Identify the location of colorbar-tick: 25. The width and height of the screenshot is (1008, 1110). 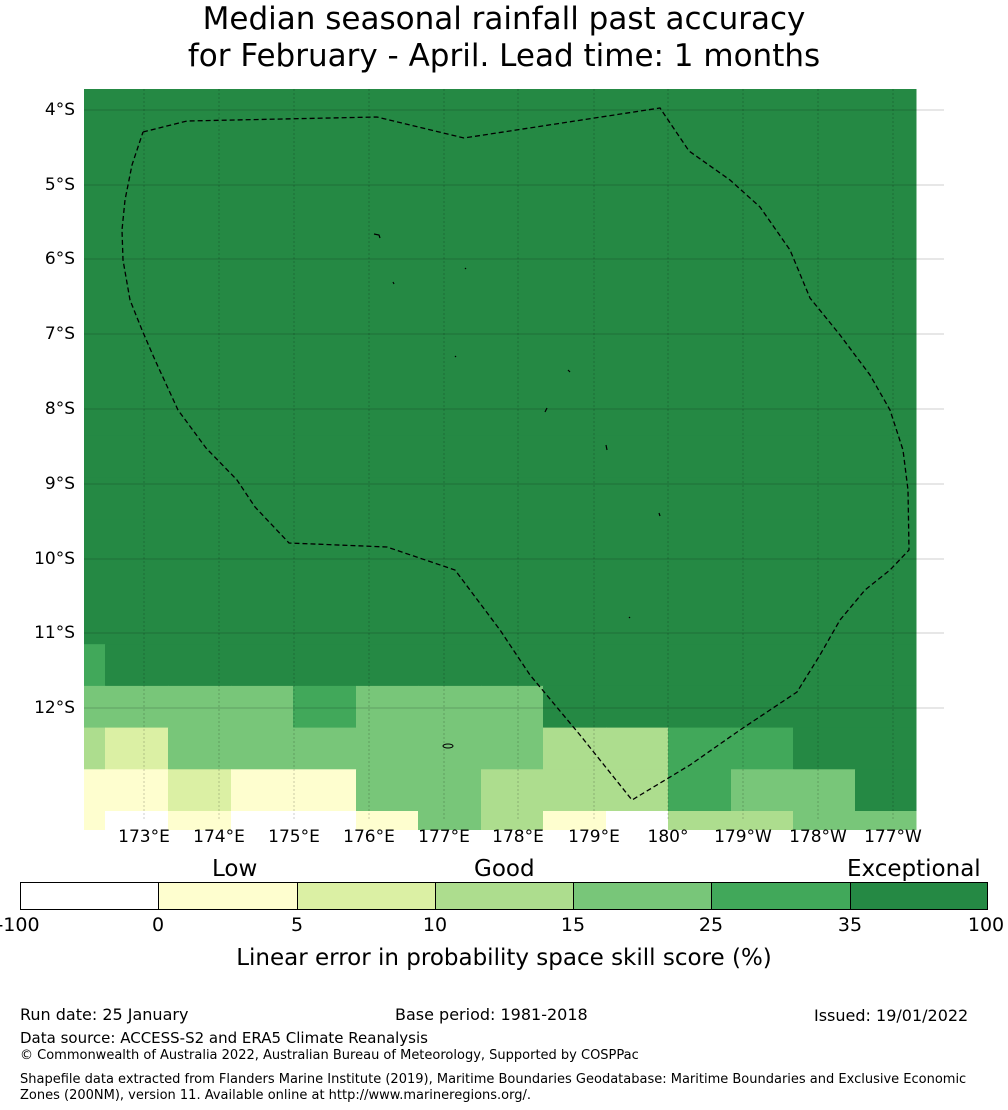
(711, 925).